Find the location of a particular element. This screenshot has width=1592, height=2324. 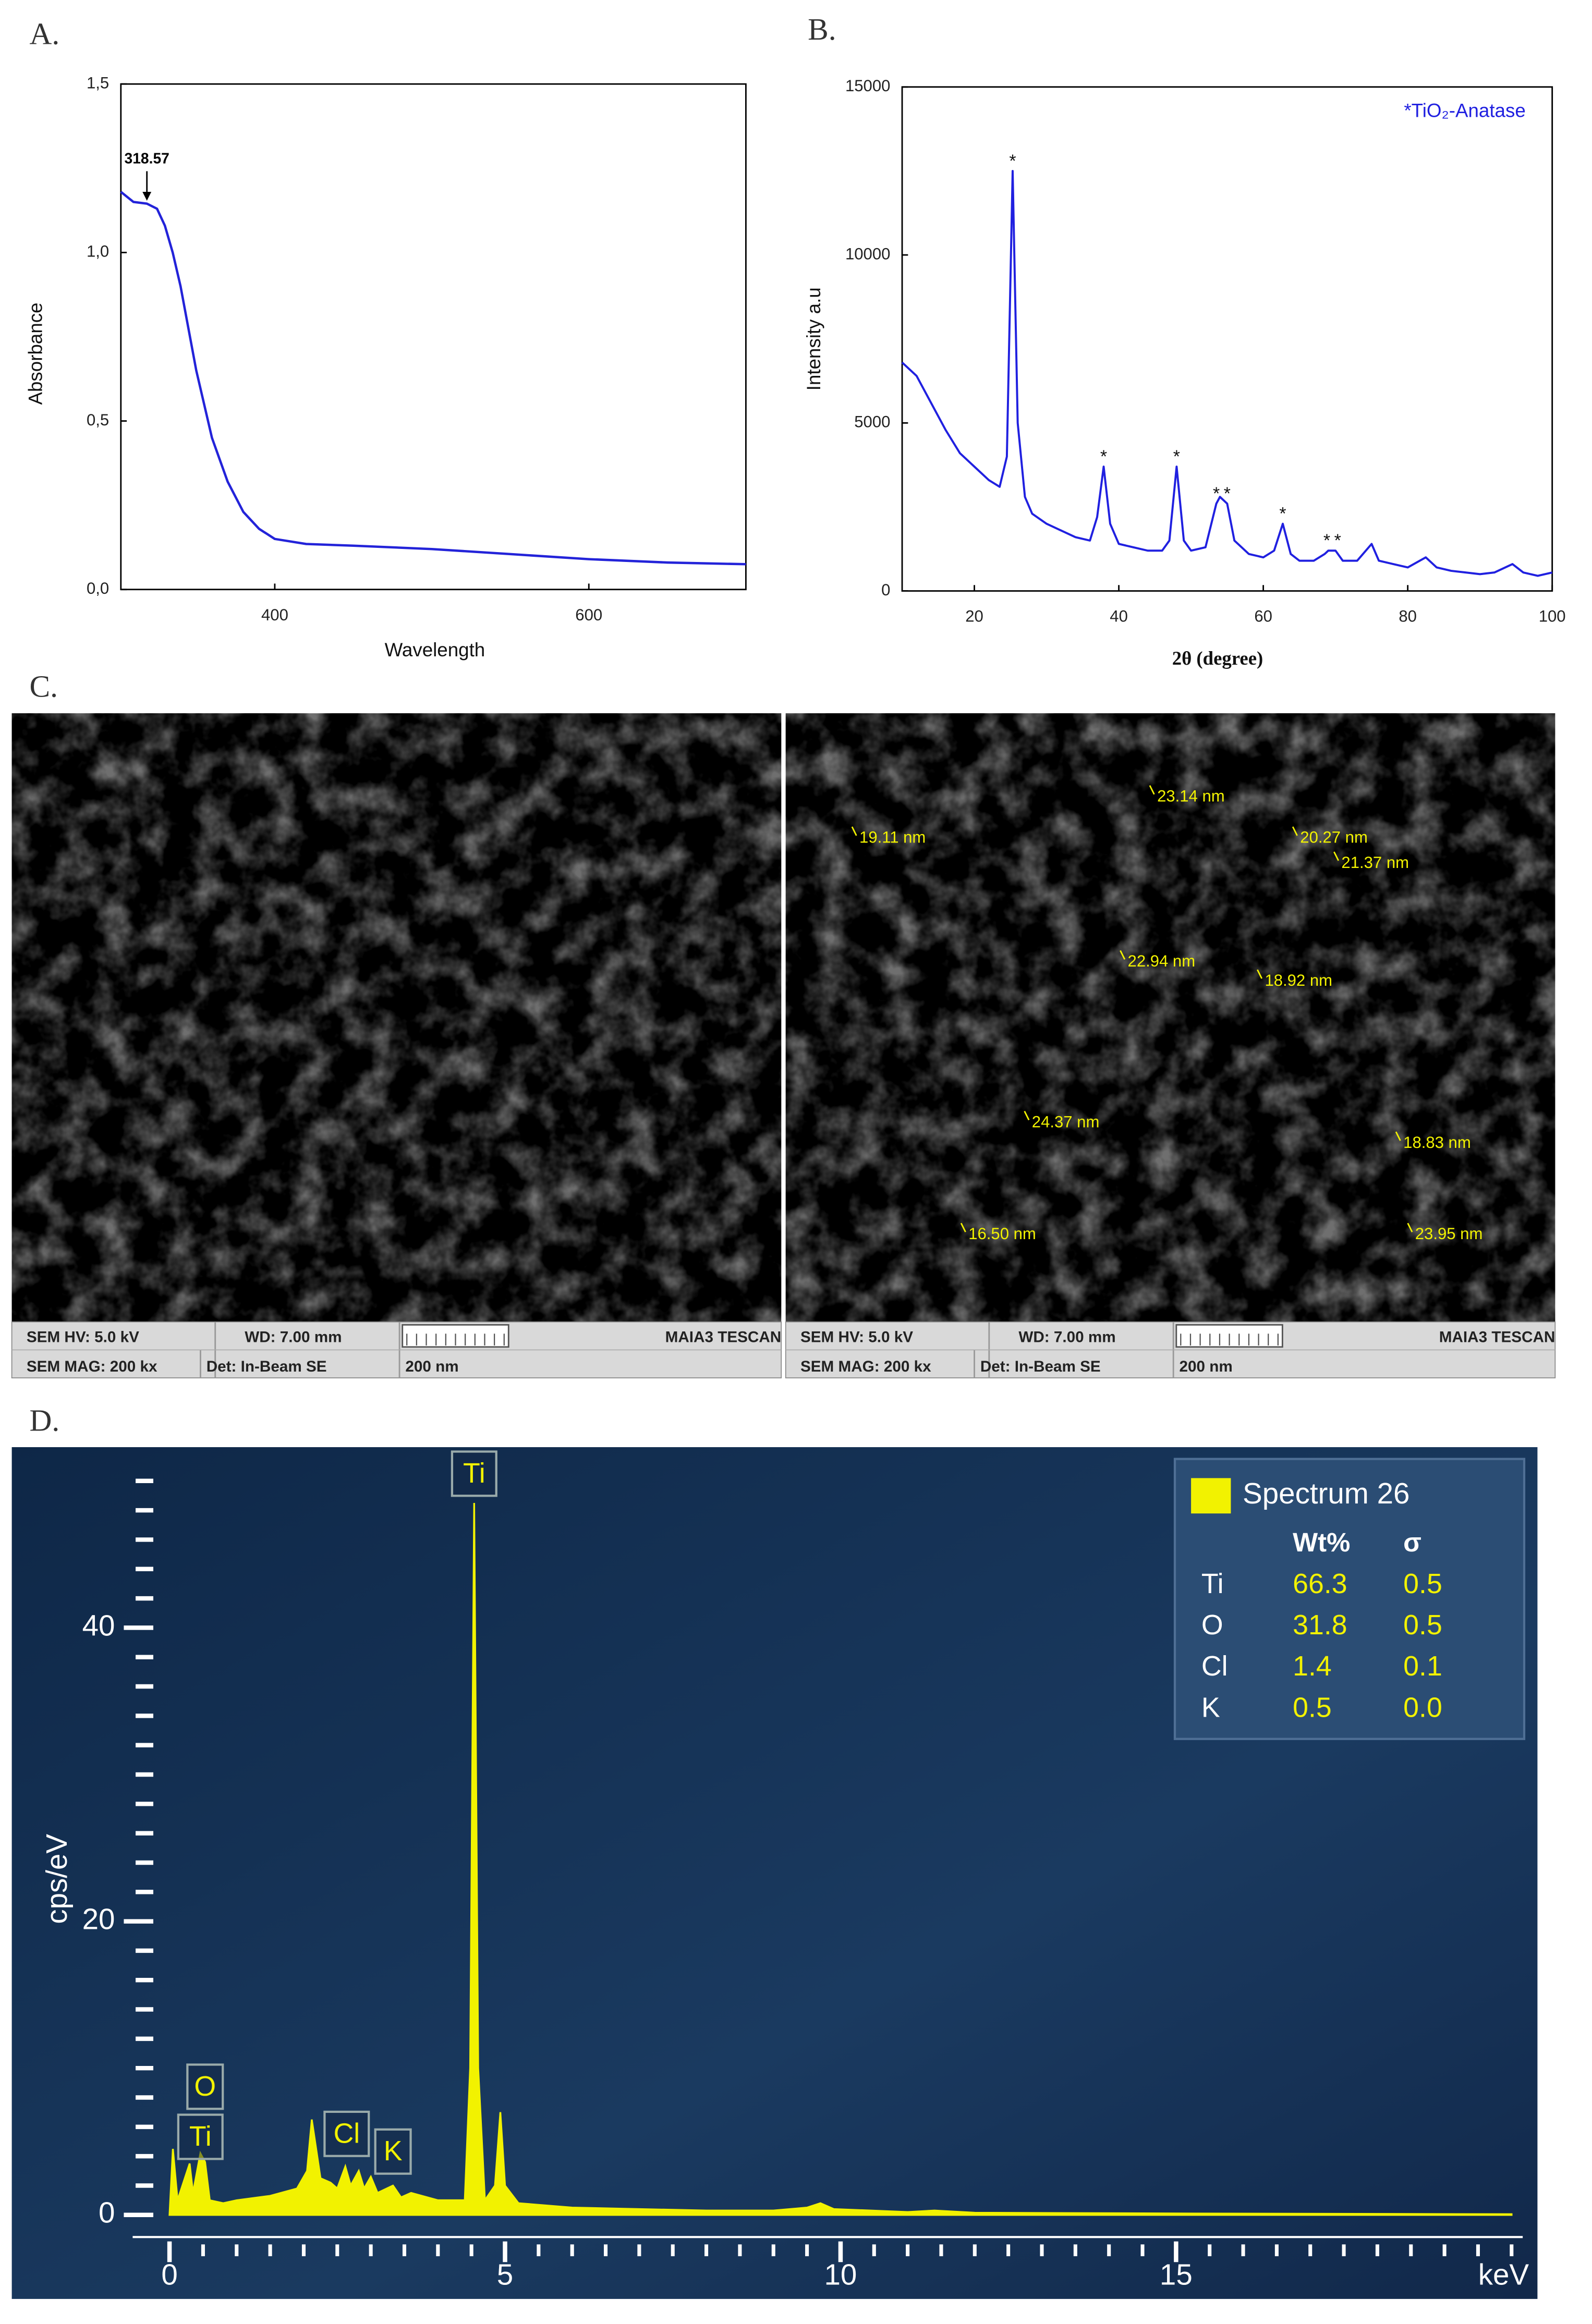

table-cell: O is located at coordinates (1212, 1625).